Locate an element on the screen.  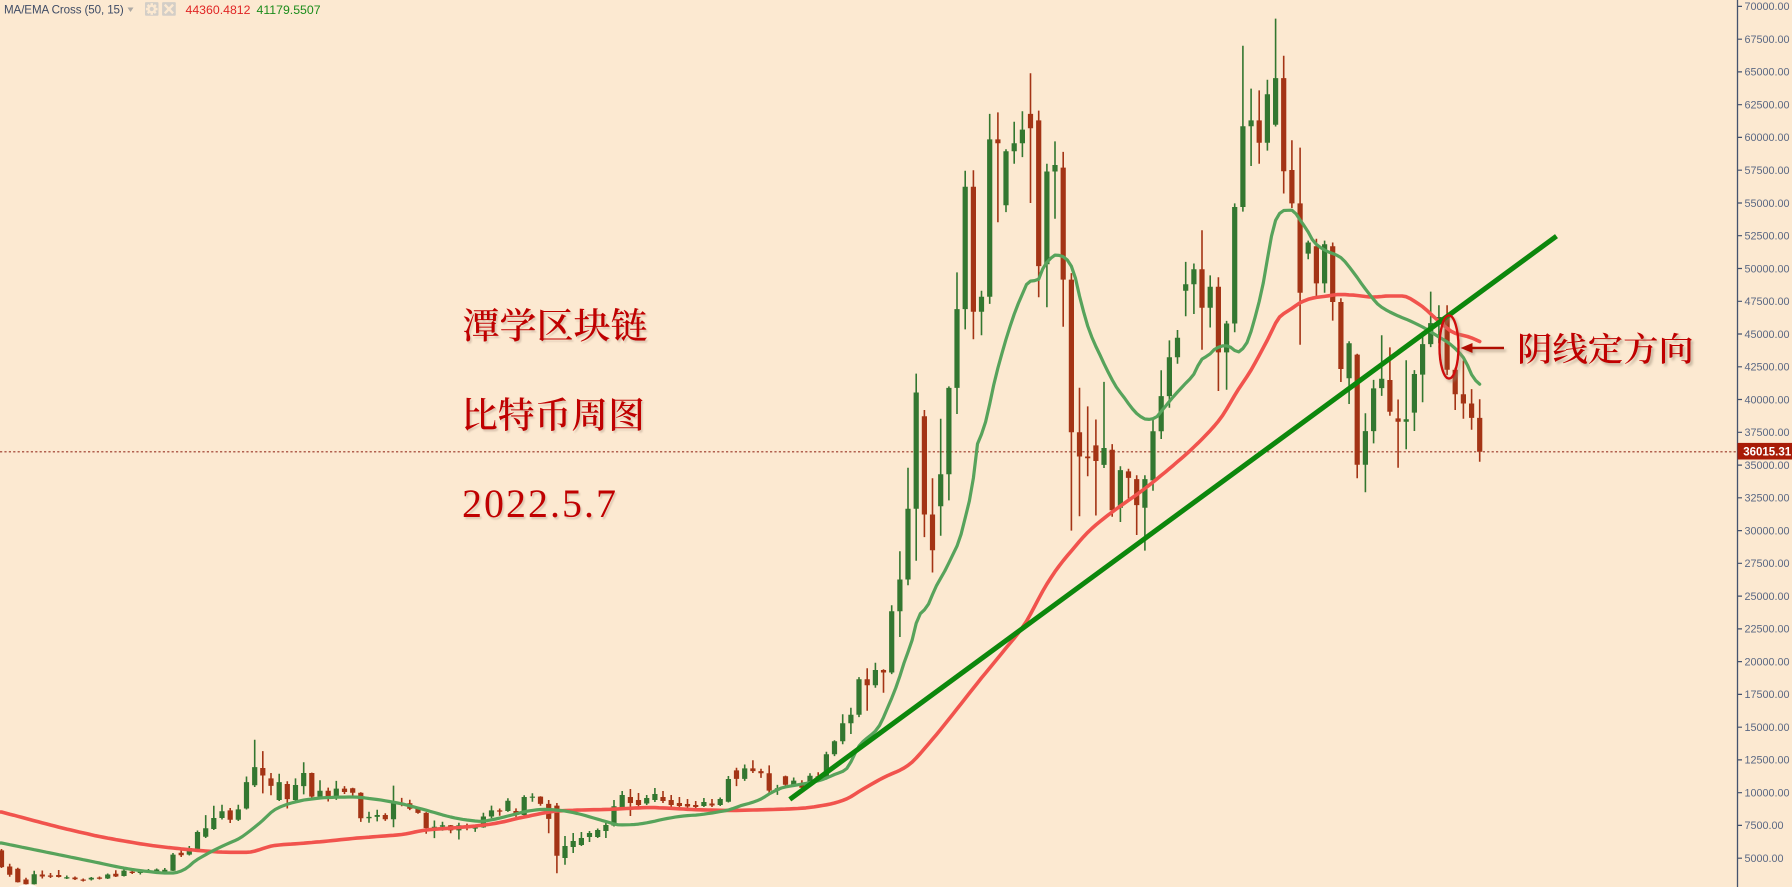
svg-text: 55000.00 is located at coordinates (1767, 204).